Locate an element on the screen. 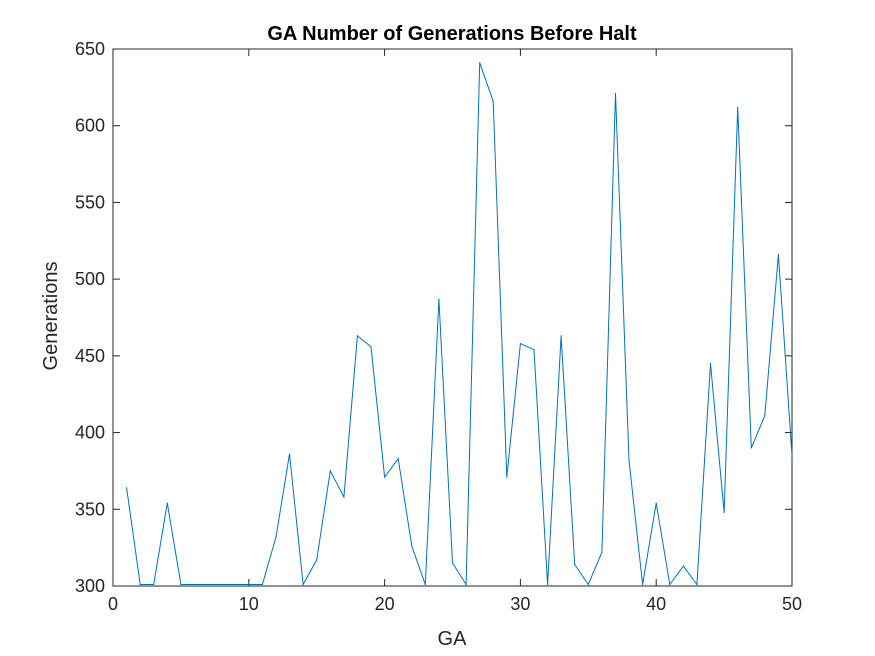 This screenshot has width=875, height=656. chart-title: GA Number of Generations Before Halt is located at coordinates (452, 34).